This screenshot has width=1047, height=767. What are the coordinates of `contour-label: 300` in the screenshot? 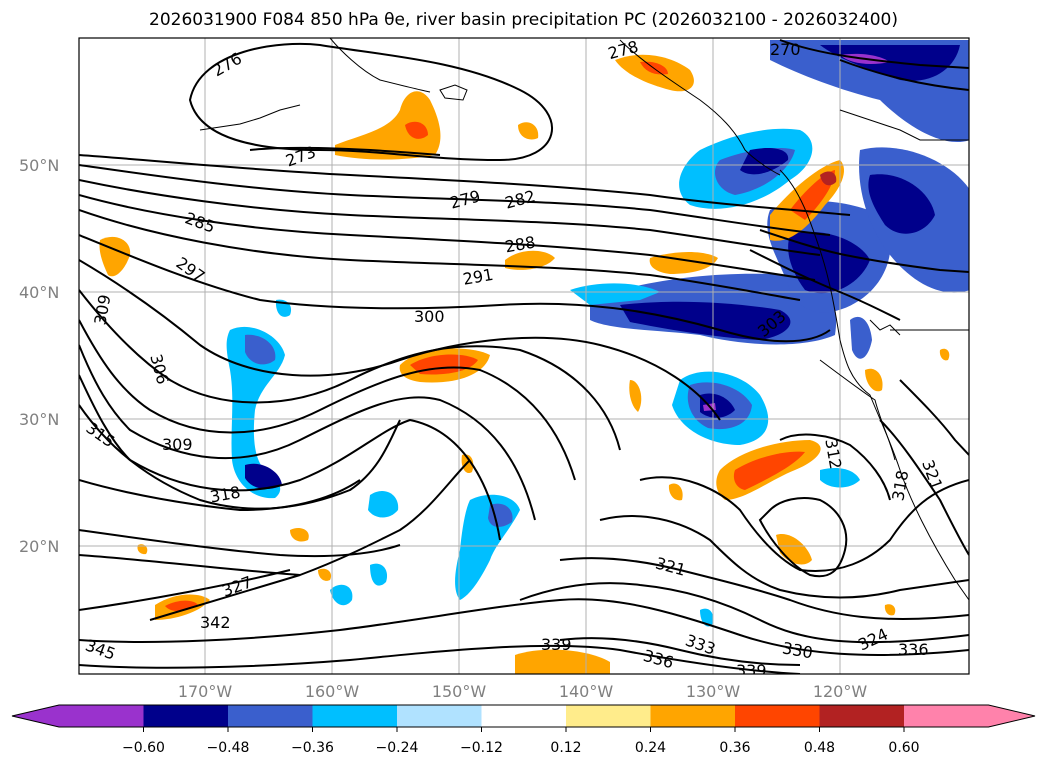 It's located at (429, 316).